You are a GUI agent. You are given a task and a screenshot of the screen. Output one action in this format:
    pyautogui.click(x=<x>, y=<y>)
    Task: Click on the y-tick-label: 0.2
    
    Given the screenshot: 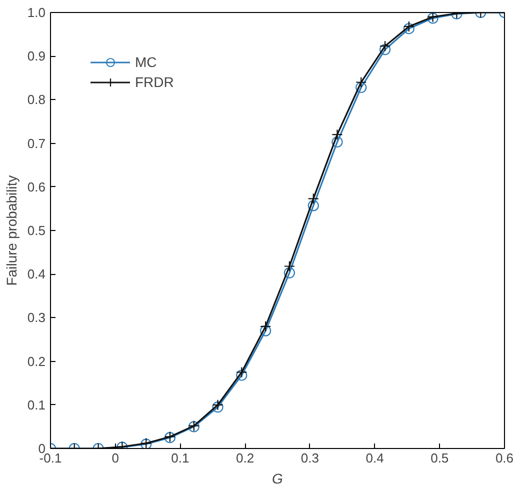 What is the action you would take?
    pyautogui.click(x=36, y=361)
    